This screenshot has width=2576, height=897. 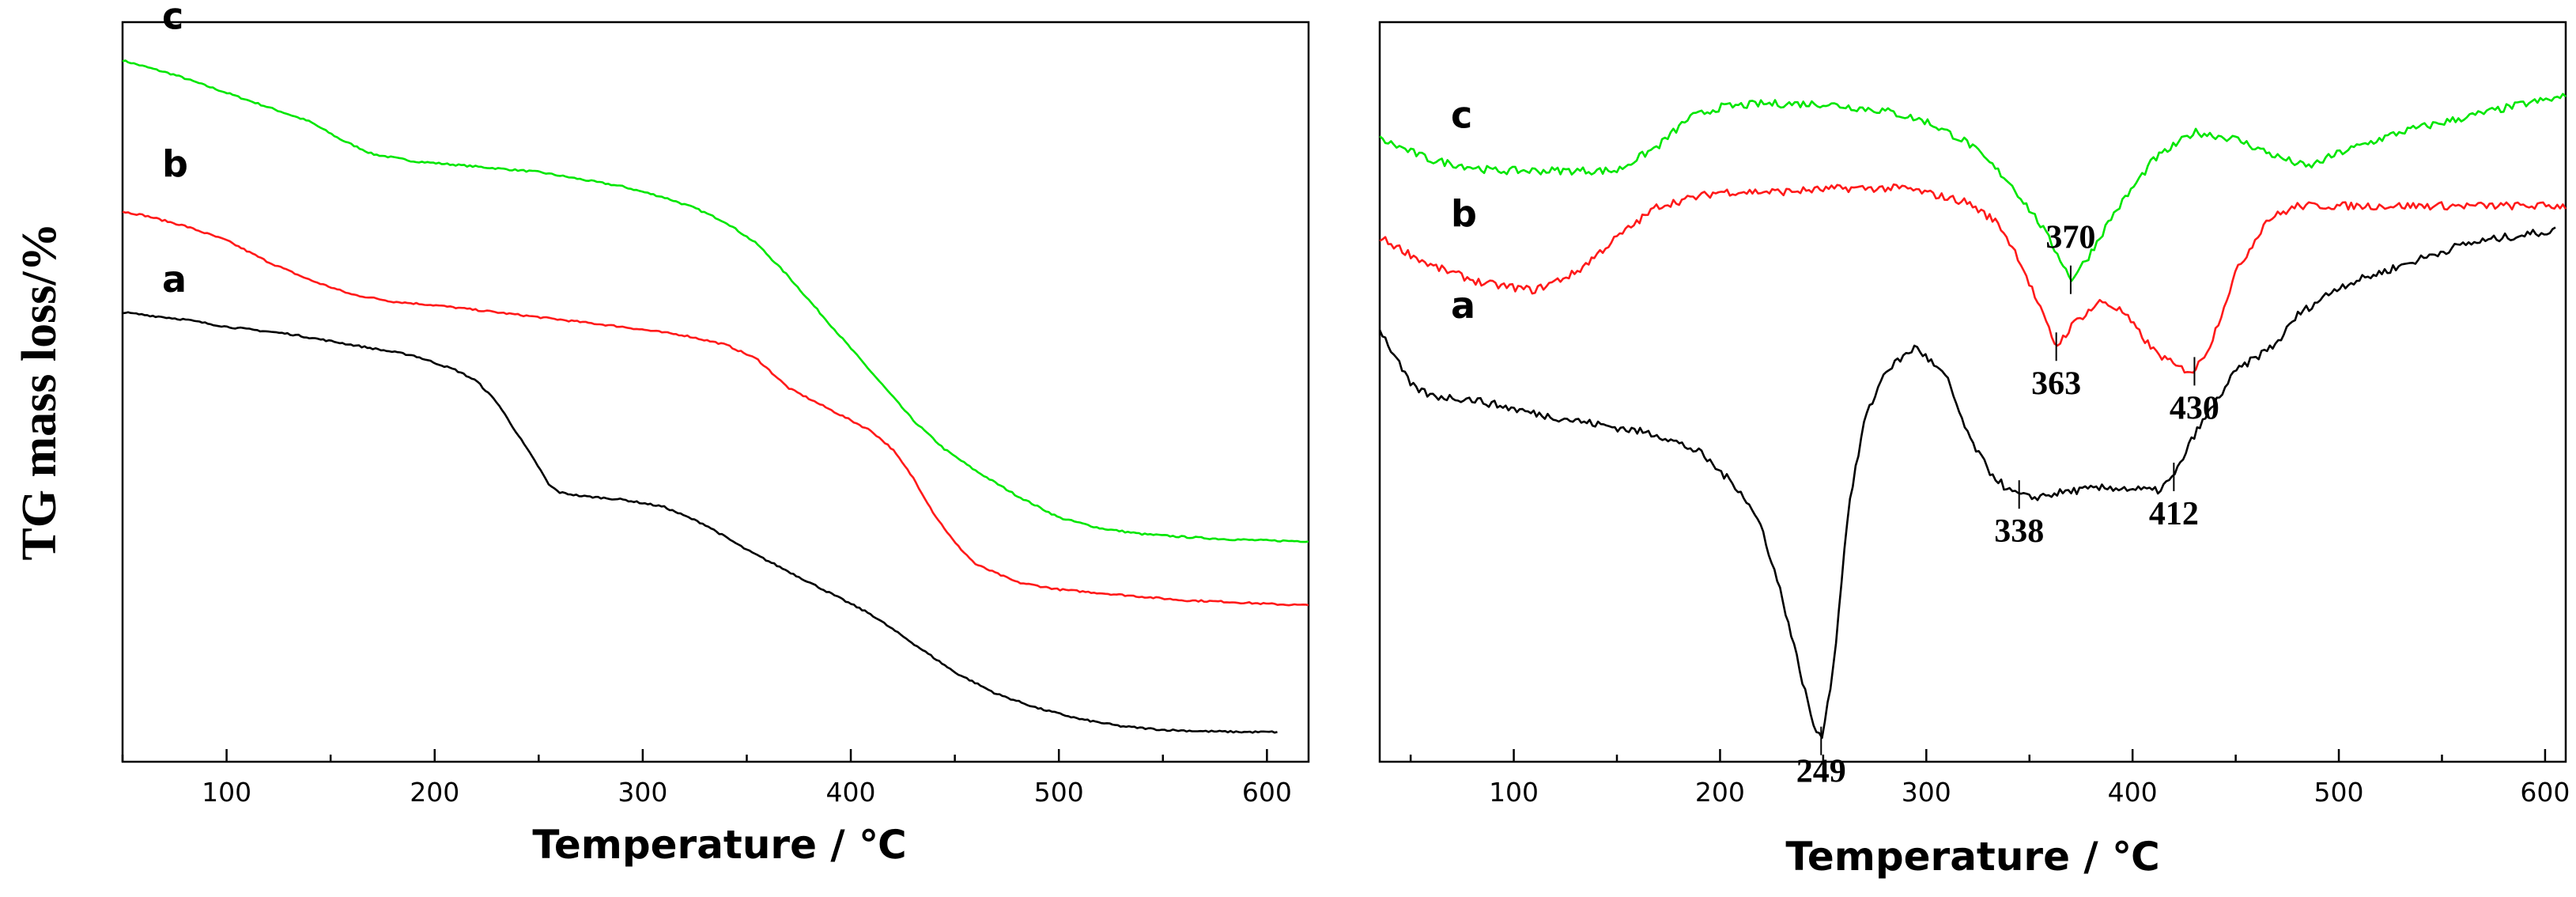 I want to click on dtg-x-tick-label-300: 300, so click(x=1926, y=792).